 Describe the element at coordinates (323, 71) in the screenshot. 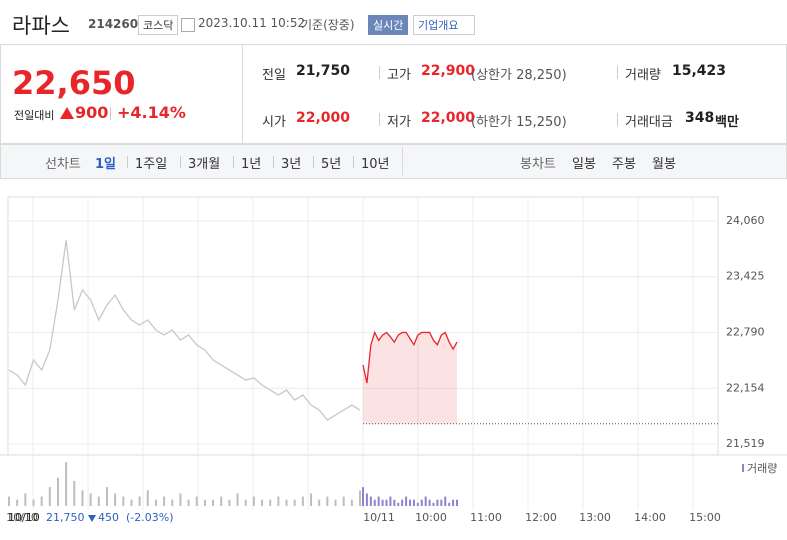

I see `item-value: 21,750` at that location.